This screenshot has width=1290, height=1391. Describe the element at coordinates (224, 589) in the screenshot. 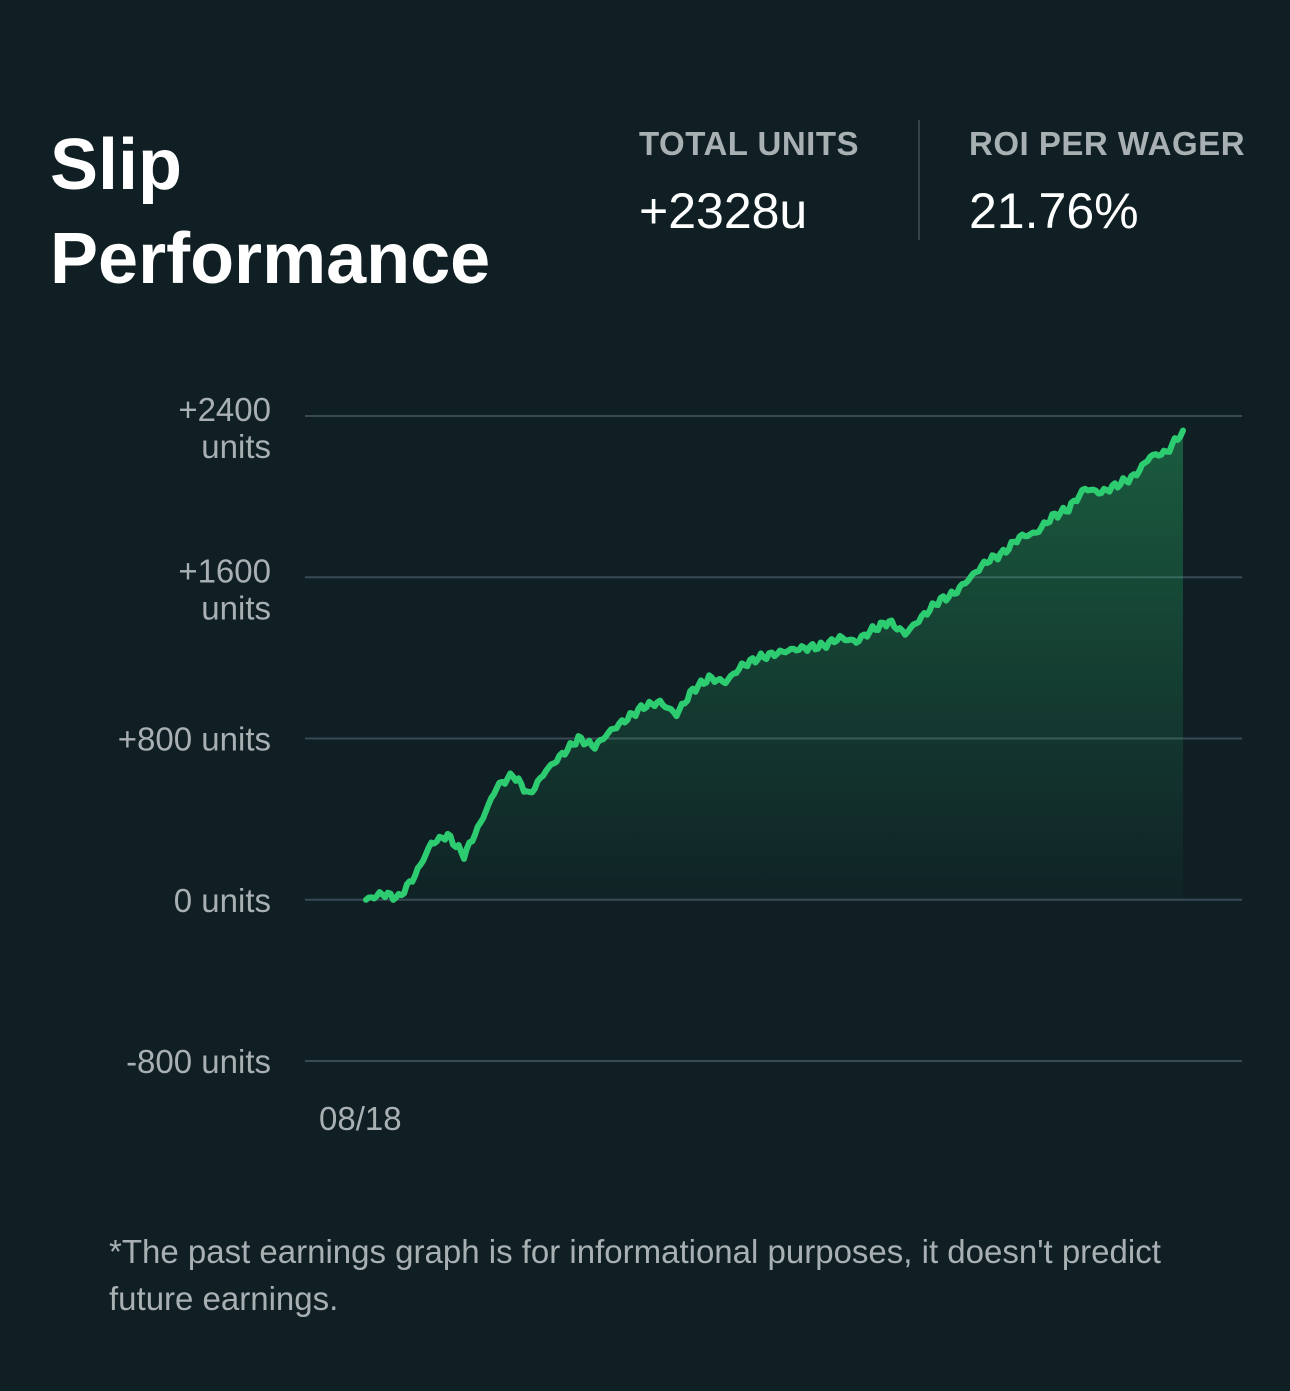

I see `y-tick-label: +1600 units` at that location.